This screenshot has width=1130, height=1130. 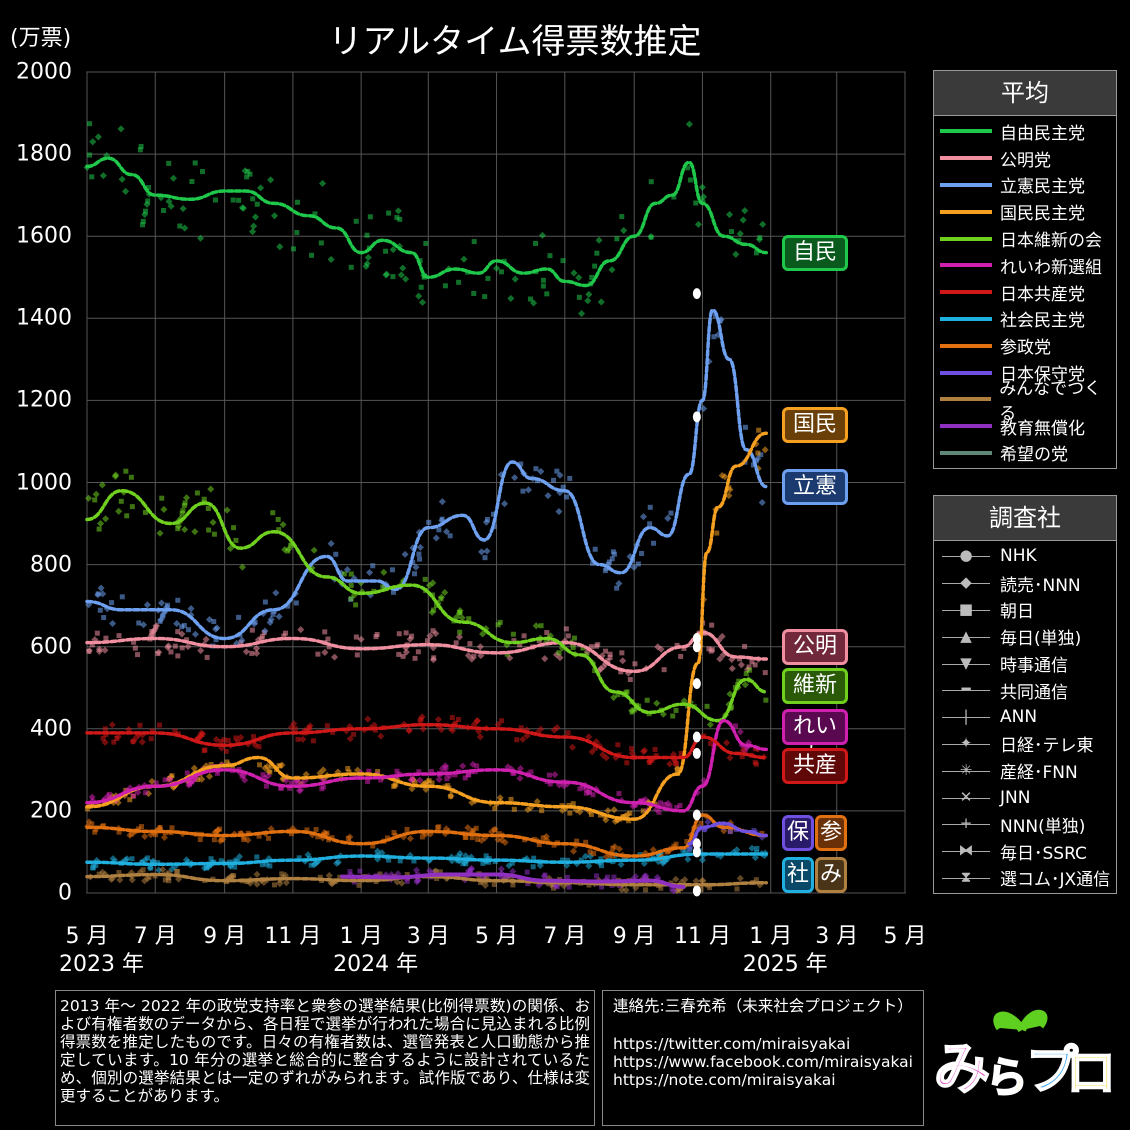 I want to click on marker-glyph: ✦, so click(x=966, y=742).